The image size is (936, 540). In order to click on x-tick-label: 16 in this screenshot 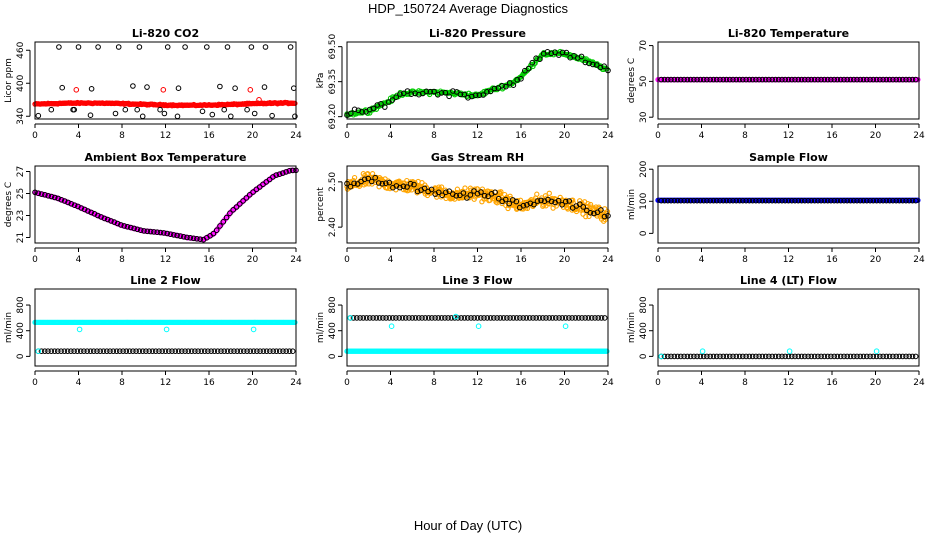, I will do `click(521, 136)`.